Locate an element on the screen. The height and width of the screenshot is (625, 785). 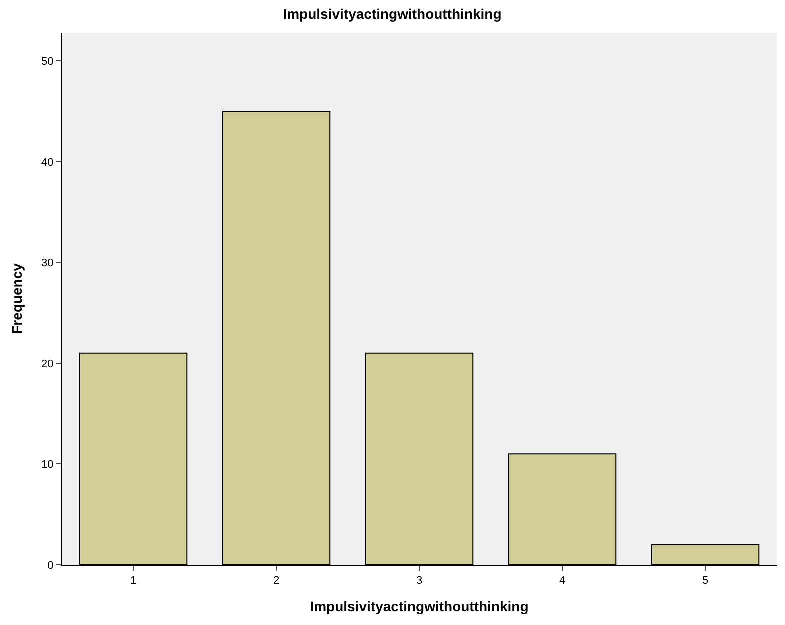
x-tick-label: 1 is located at coordinates (133, 581).